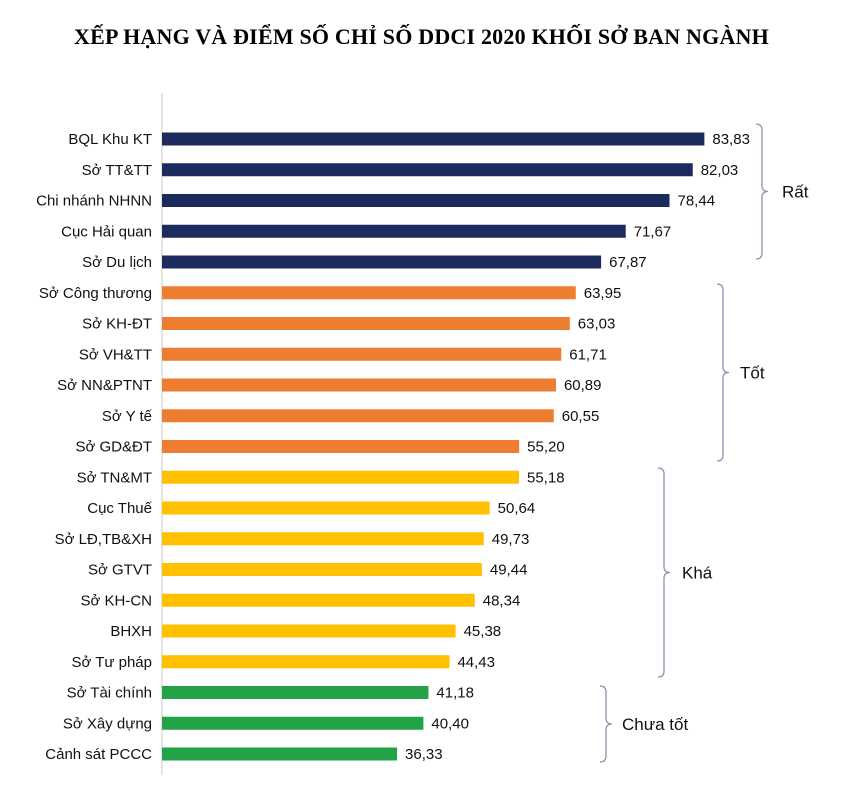  I want to click on category-label: Sở TN&MT, so click(114, 477).